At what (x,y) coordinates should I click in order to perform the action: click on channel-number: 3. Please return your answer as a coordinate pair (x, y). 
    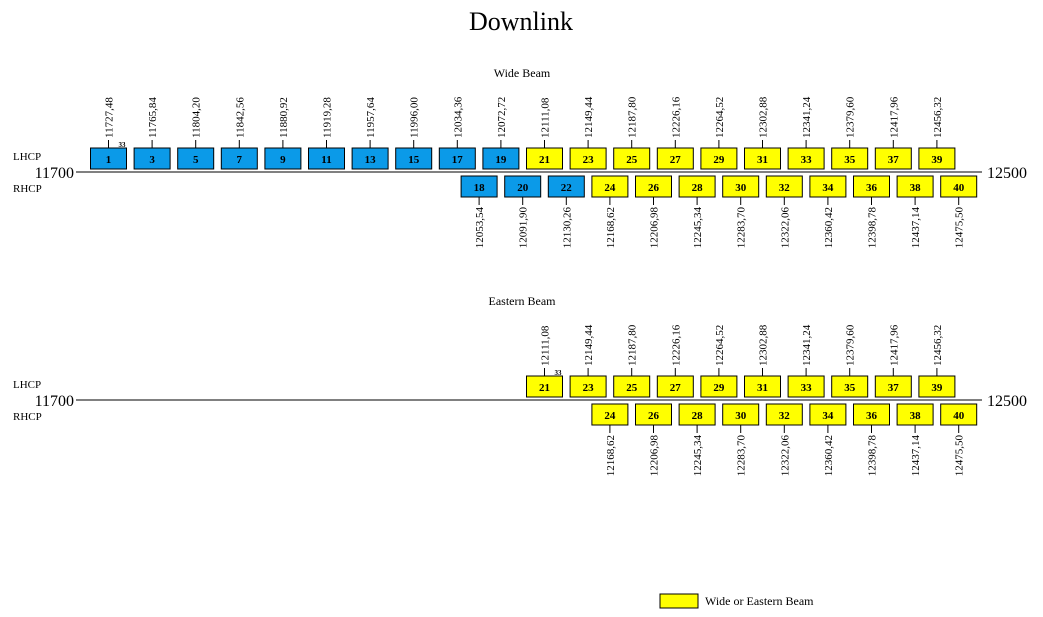
    Looking at the image, I should click on (152, 160).